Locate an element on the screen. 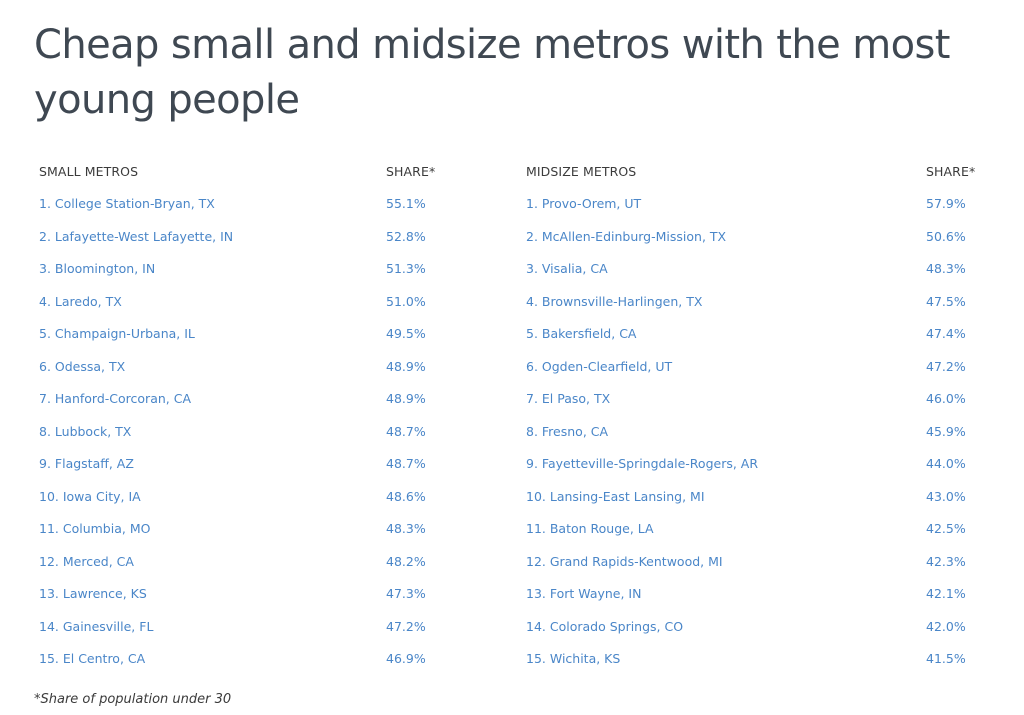 The height and width of the screenshot is (715, 1024). midsize-metro-share: 45.9% is located at coordinates (946, 431).